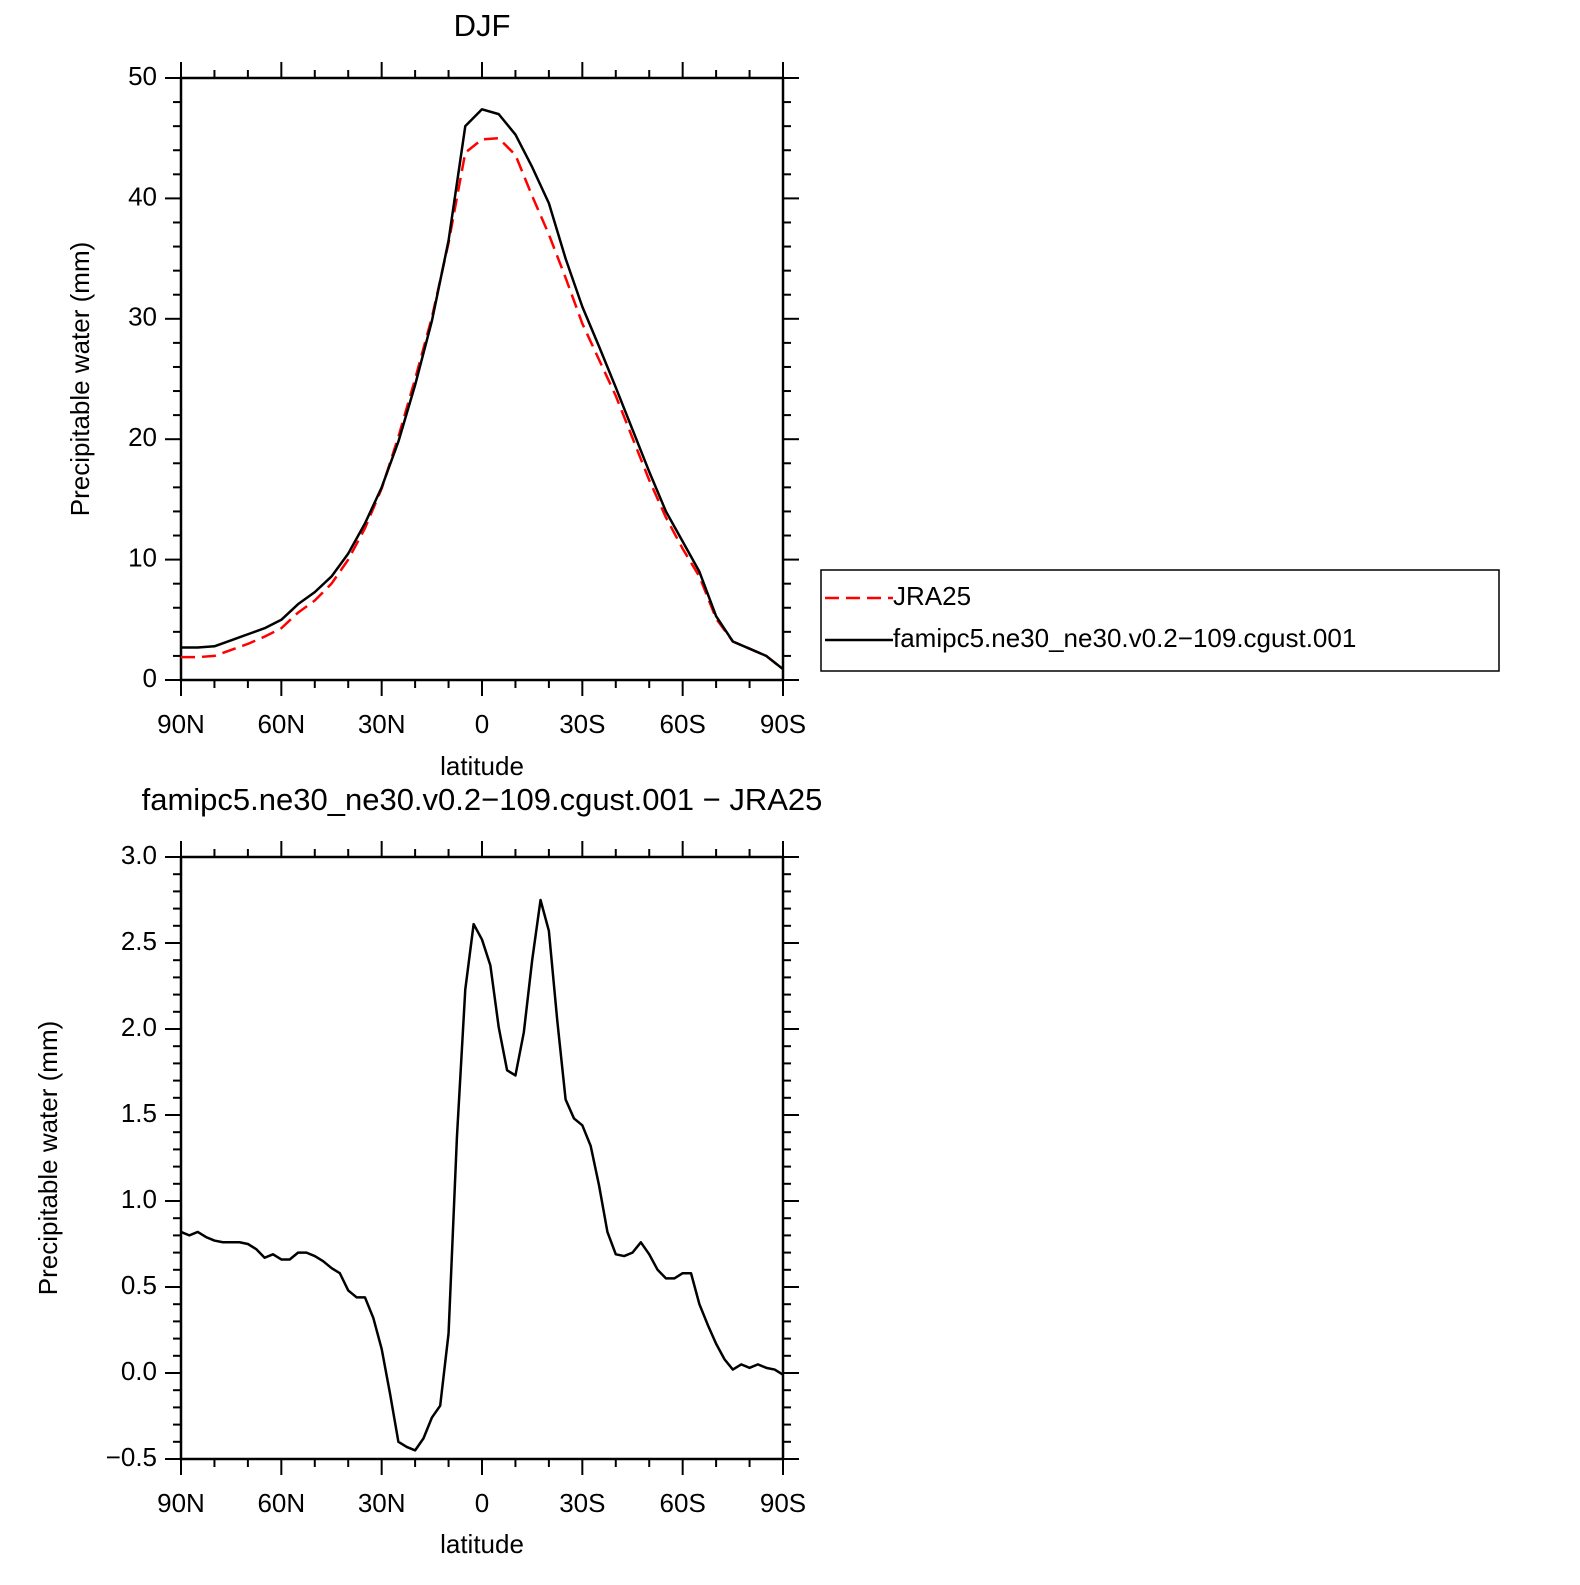  I want to click on y-tick-label: 30, so click(142, 317).